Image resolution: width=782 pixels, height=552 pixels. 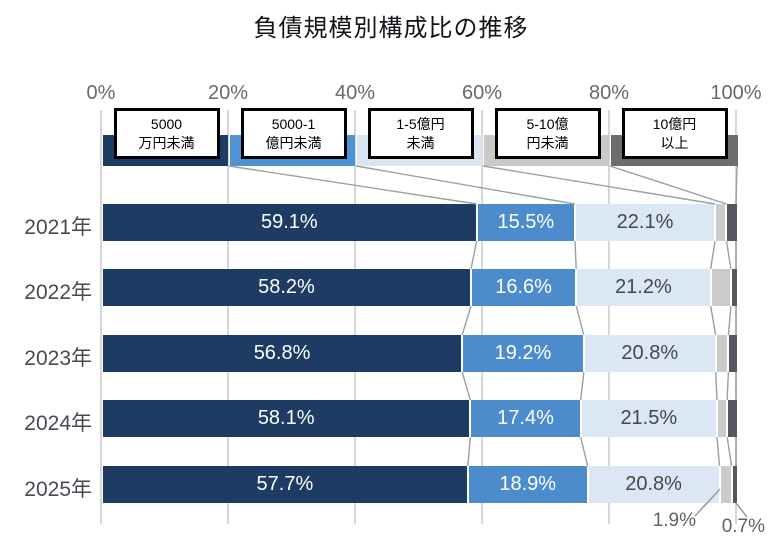 I want to click on bar-value-label: 21.2%, so click(x=643, y=287).